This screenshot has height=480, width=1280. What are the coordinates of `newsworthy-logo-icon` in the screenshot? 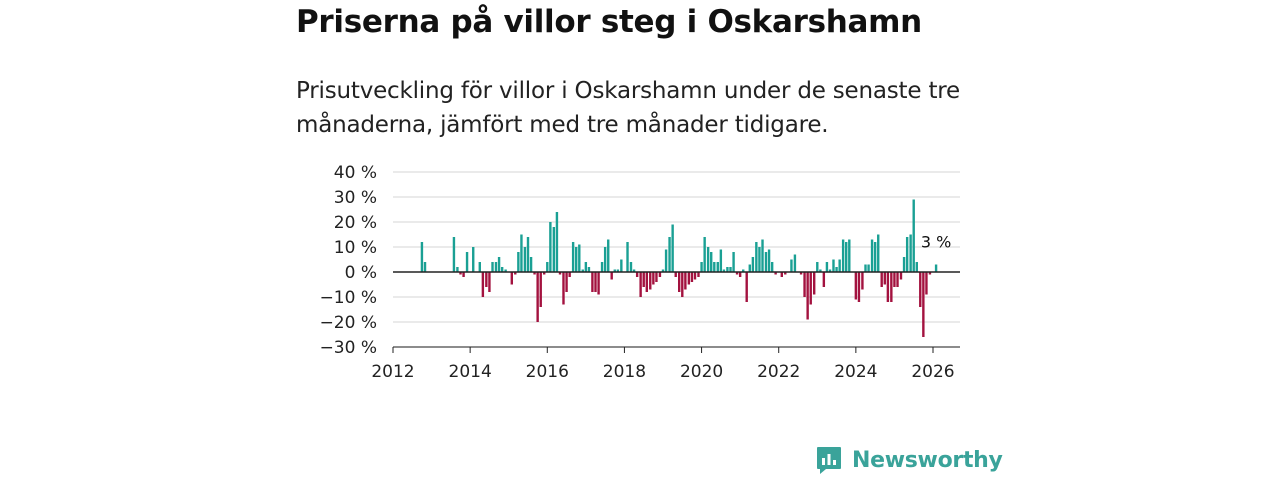 It's located at (829, 460).